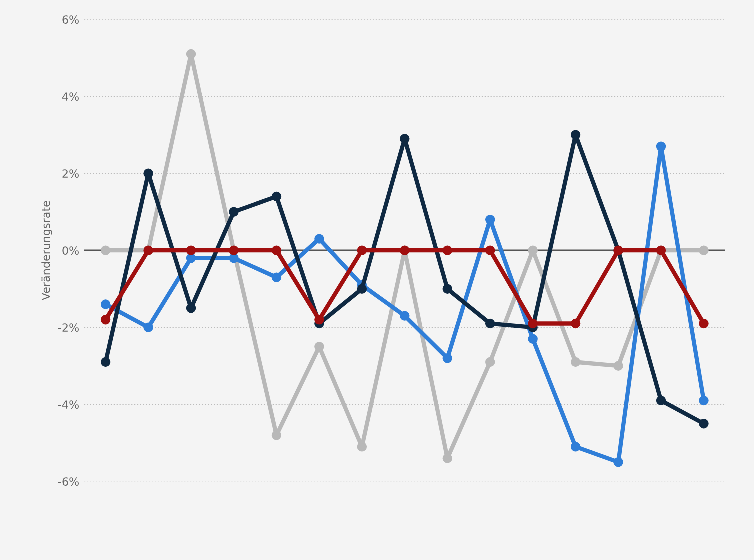 Image resolution: width=754 pixels, height=560 pixels. I want to click on y-tick-label: 4%, so click(70, 96).